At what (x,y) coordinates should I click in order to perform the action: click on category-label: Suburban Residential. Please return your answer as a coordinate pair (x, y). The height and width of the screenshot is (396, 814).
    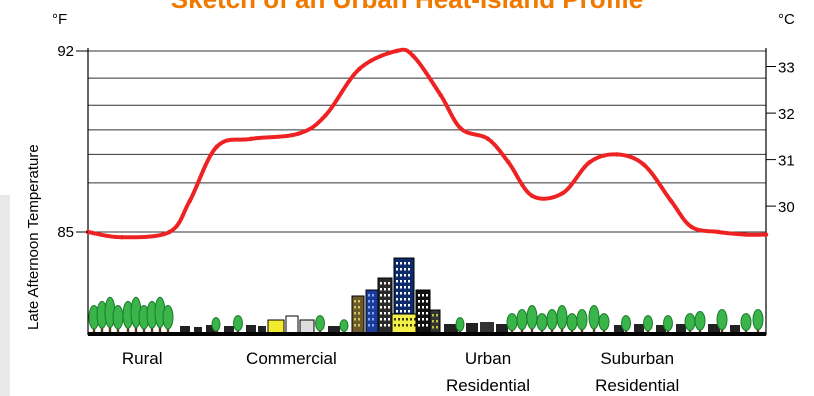
    Looking at the image, I should click on (637, 372).